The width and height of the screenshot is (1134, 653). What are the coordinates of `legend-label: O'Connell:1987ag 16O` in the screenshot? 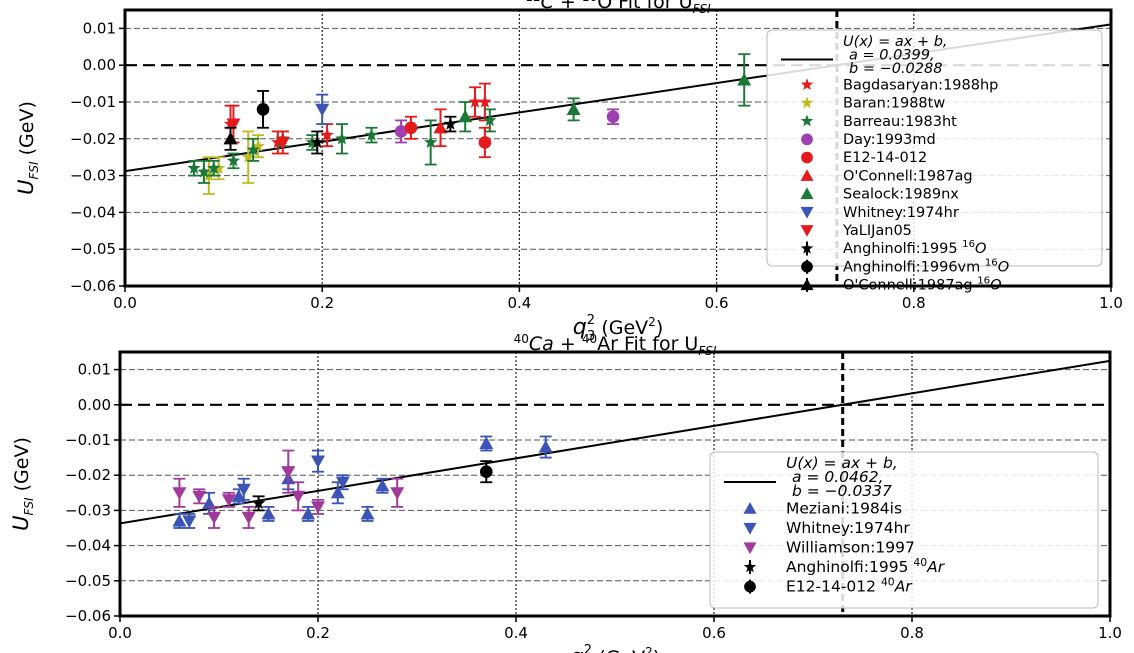 It's located at (922, 285).